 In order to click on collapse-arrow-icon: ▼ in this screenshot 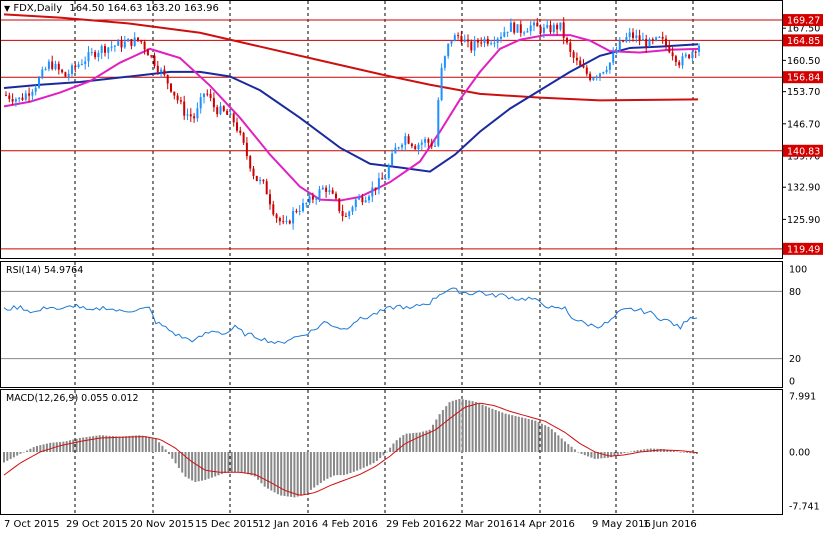, I will do `click(7, 8)`.